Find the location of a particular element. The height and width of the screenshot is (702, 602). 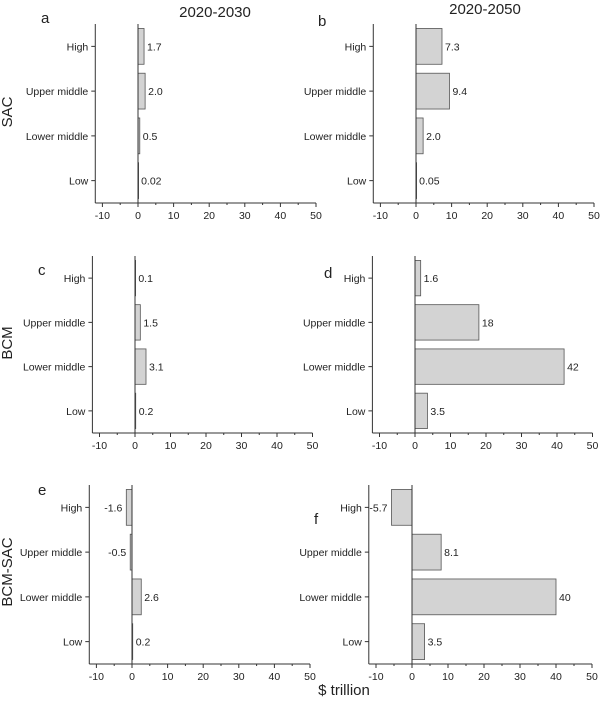

panel-letter: c is located at coordinates (42, 270).